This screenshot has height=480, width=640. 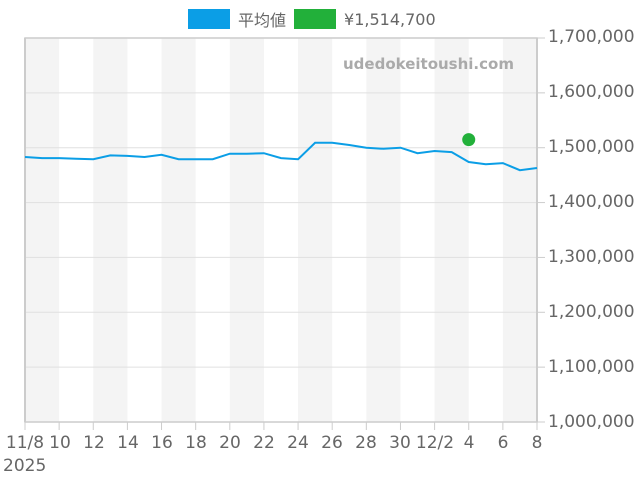 What do you see at coordinates (435, 443) in the screenshot?
I see `x-tick-label: 12/2` at bounding box center [435, 443].